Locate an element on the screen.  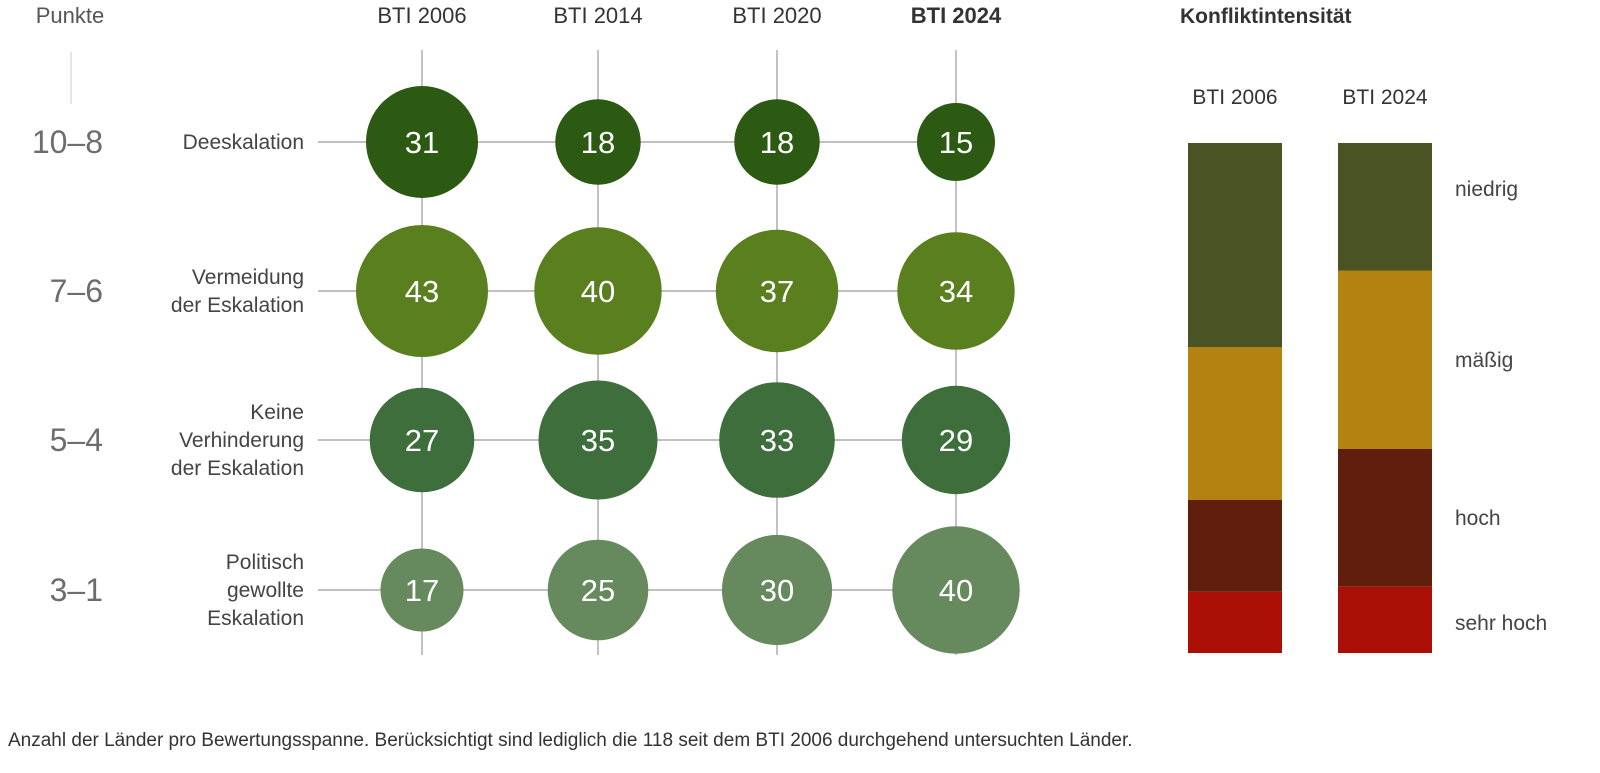
stacked-bar-header: BTI 2006 is located at coordinates (1234, 97).